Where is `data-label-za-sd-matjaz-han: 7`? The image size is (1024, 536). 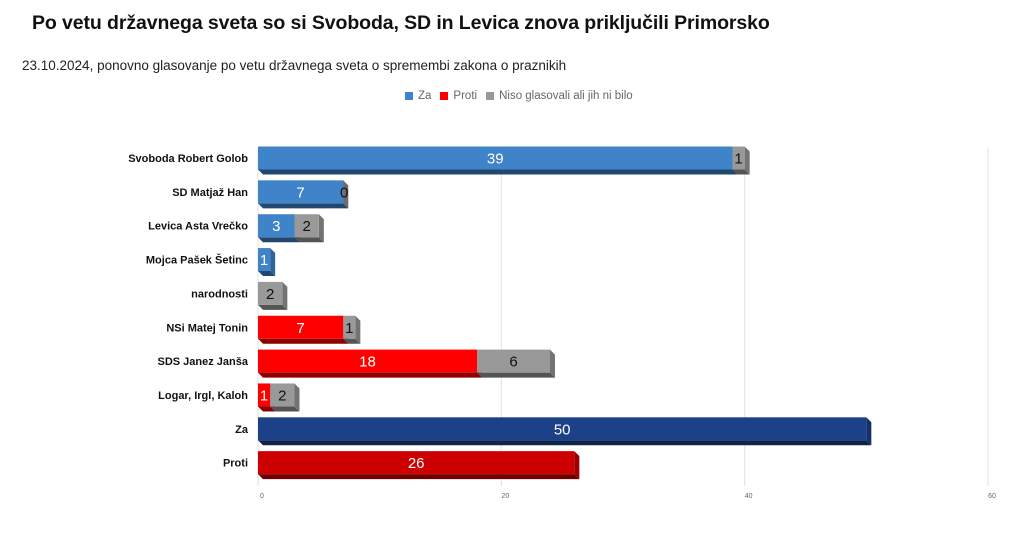 data-label-za-sd-matjaz-han: 7 is located at coordinates (300, 192).